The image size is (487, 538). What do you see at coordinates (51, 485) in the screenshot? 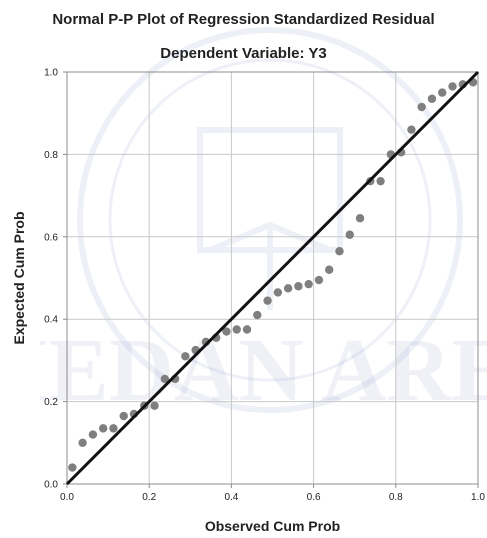
I see `y-tick-label: 0.0` at bounding box center [51, 485].